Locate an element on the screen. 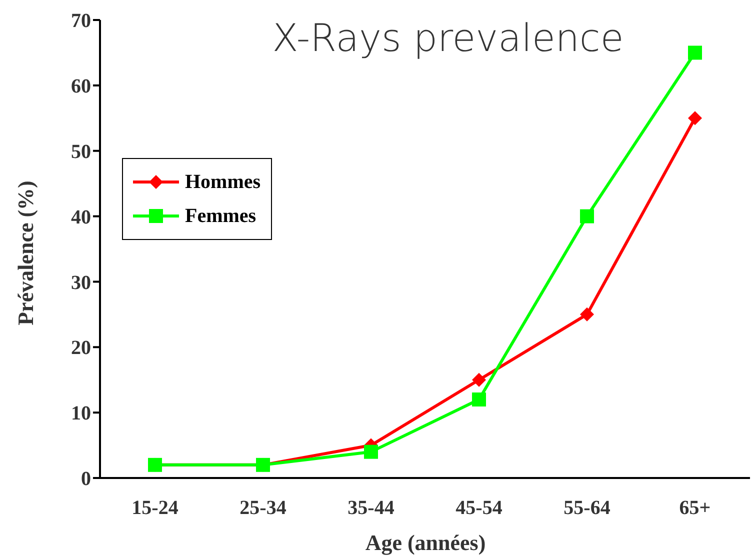 This screenshot has height=558, width=751. legend-label: Hommes is located at coordinates (223, 182).